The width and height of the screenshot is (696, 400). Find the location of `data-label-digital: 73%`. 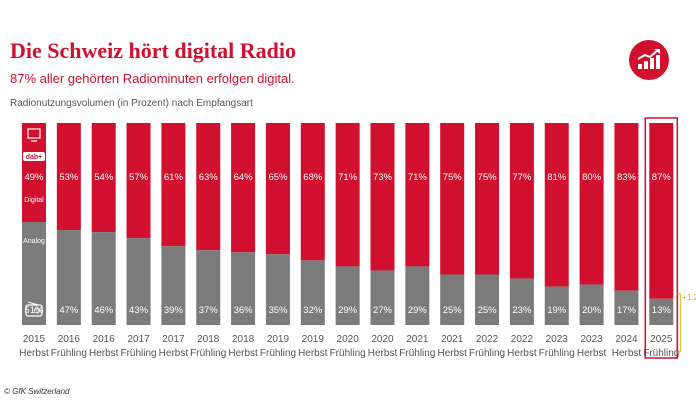

data-label-digital: 73% is located at coordinates (383, 177).